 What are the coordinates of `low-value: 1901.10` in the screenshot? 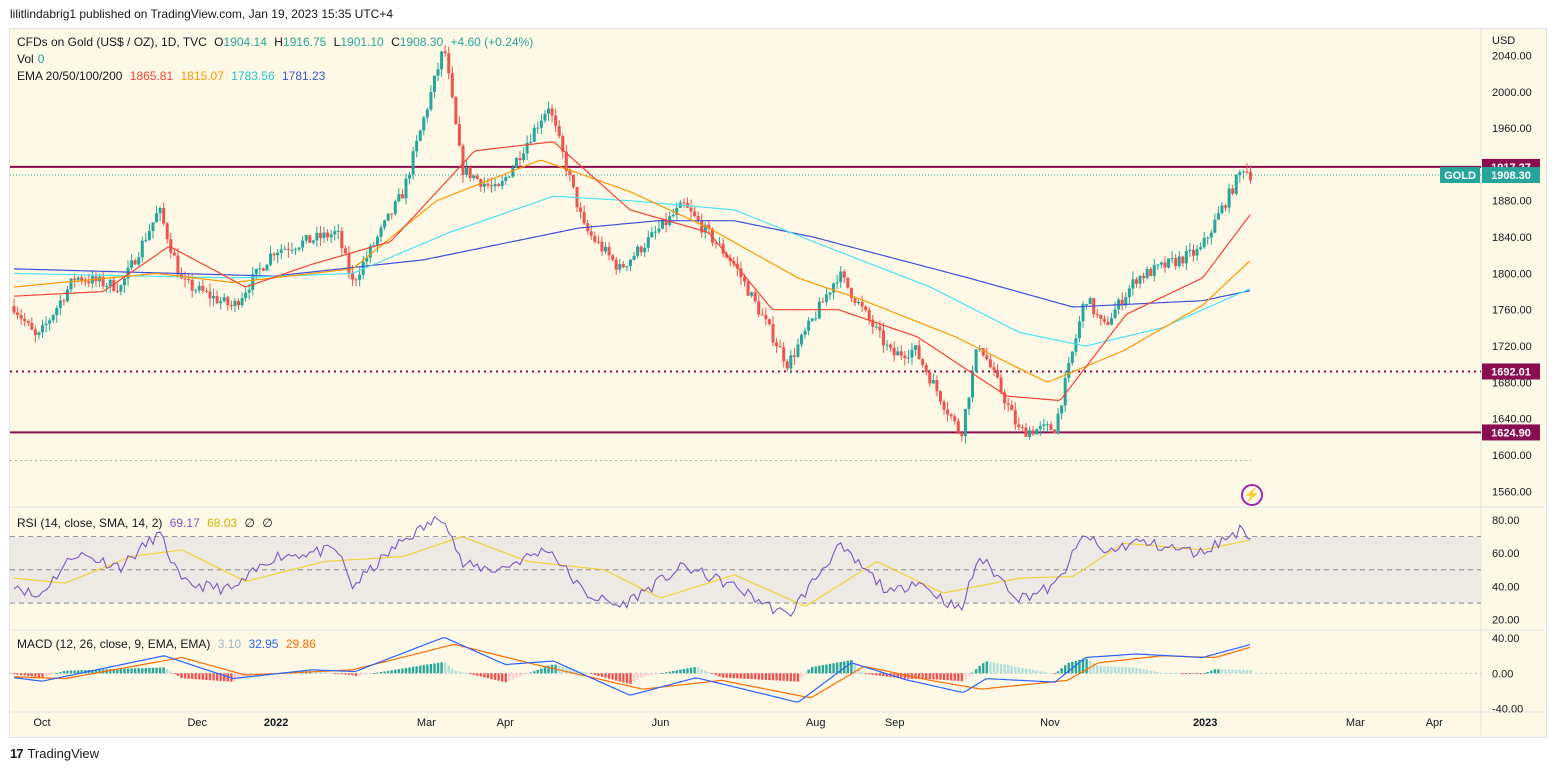 It's located at (362, 42).